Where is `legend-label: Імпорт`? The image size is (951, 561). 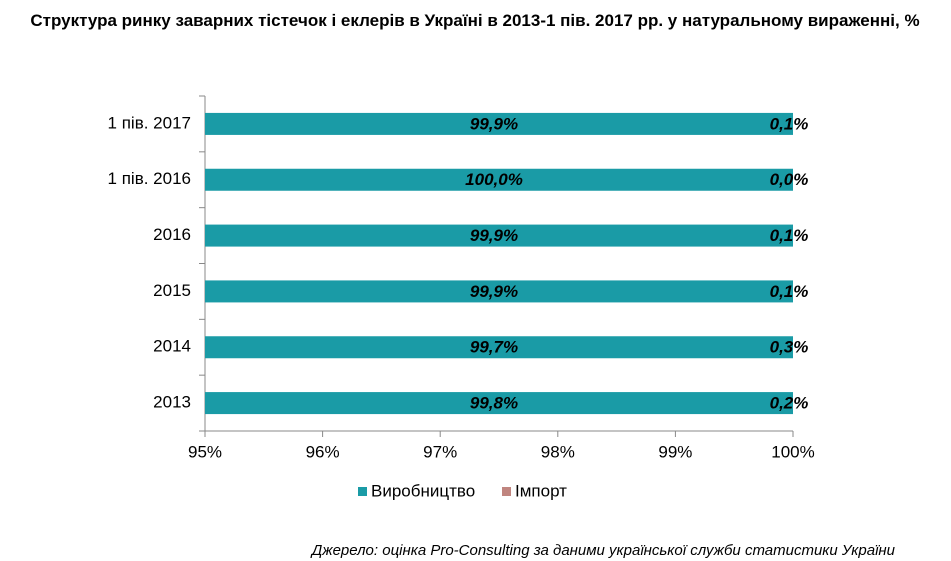
legend-label: Імпорт is located at coordinates (541, 490).